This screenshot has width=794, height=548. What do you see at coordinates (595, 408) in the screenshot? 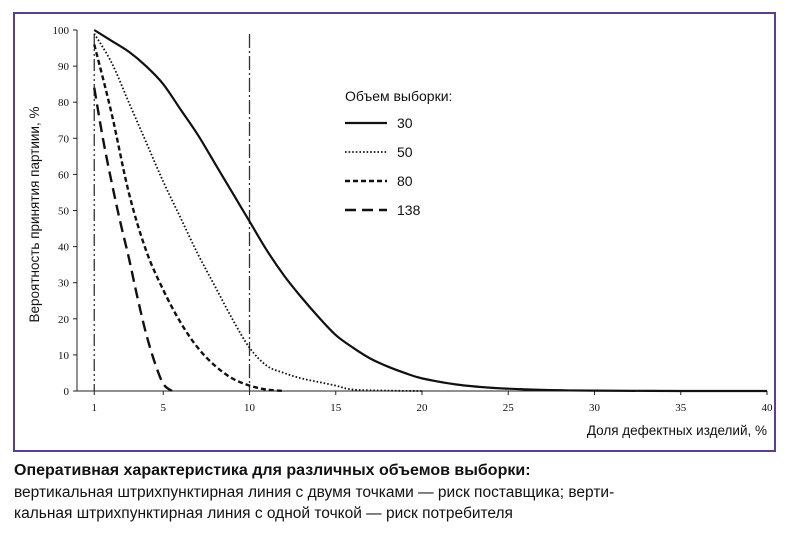
I see `x-tick-label: 30` at bounding box center [595, 408].